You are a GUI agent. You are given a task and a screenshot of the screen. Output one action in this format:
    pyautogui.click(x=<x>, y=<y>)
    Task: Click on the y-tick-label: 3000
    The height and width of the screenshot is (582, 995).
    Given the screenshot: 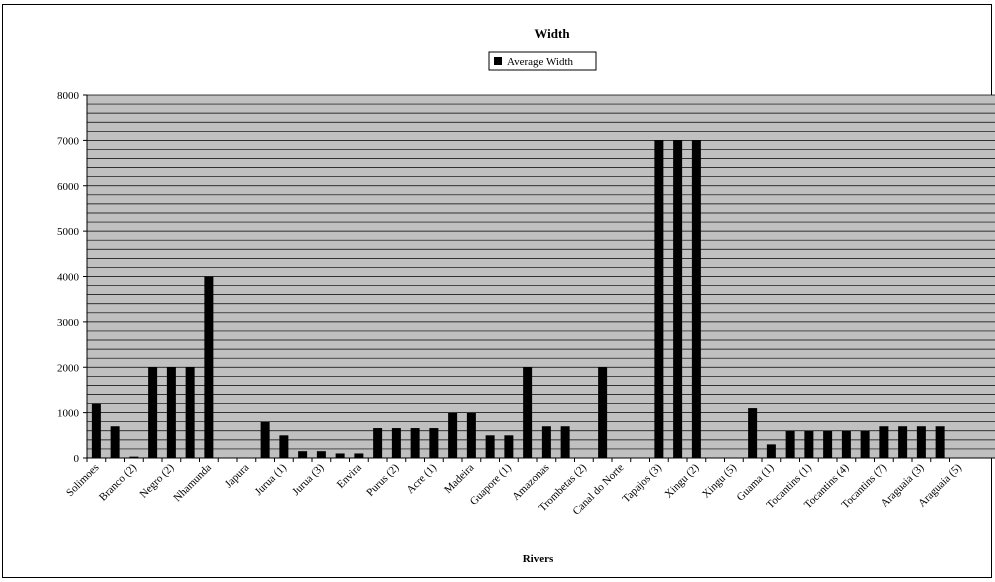 What is the action you would take?
    pyautogui.click(x=68, y=323)
    